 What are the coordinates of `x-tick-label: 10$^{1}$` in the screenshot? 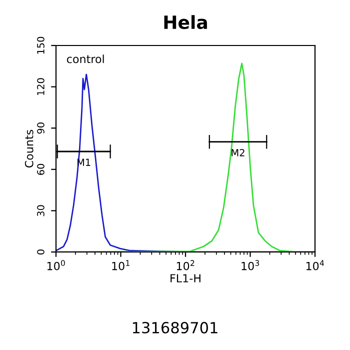 It's located at (121, 265).